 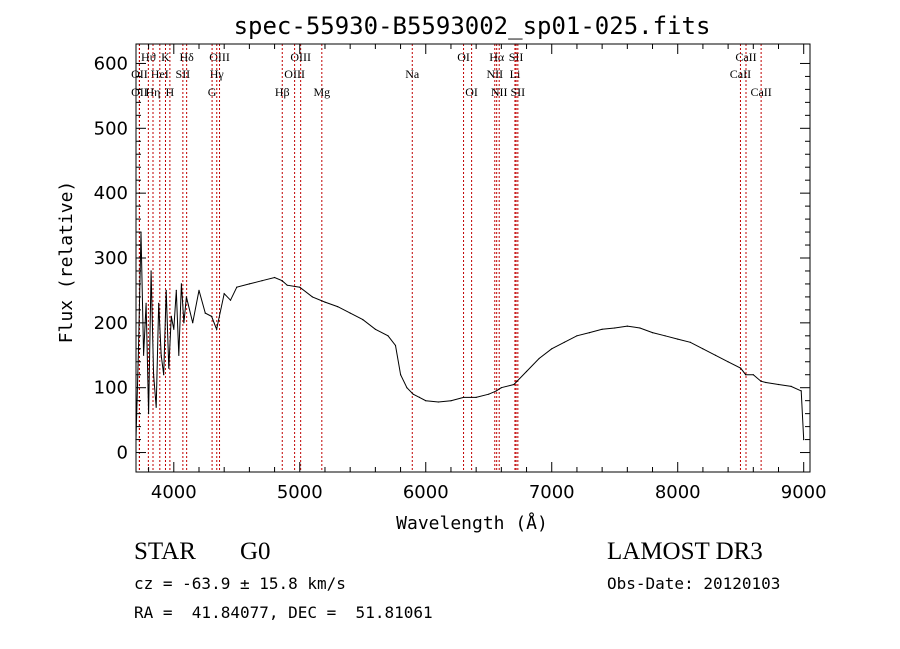 What do you see at coordinates (153, 92) in the screenshot?
I see `spectral-line-label: Hη` at bounding box center [153, 92].